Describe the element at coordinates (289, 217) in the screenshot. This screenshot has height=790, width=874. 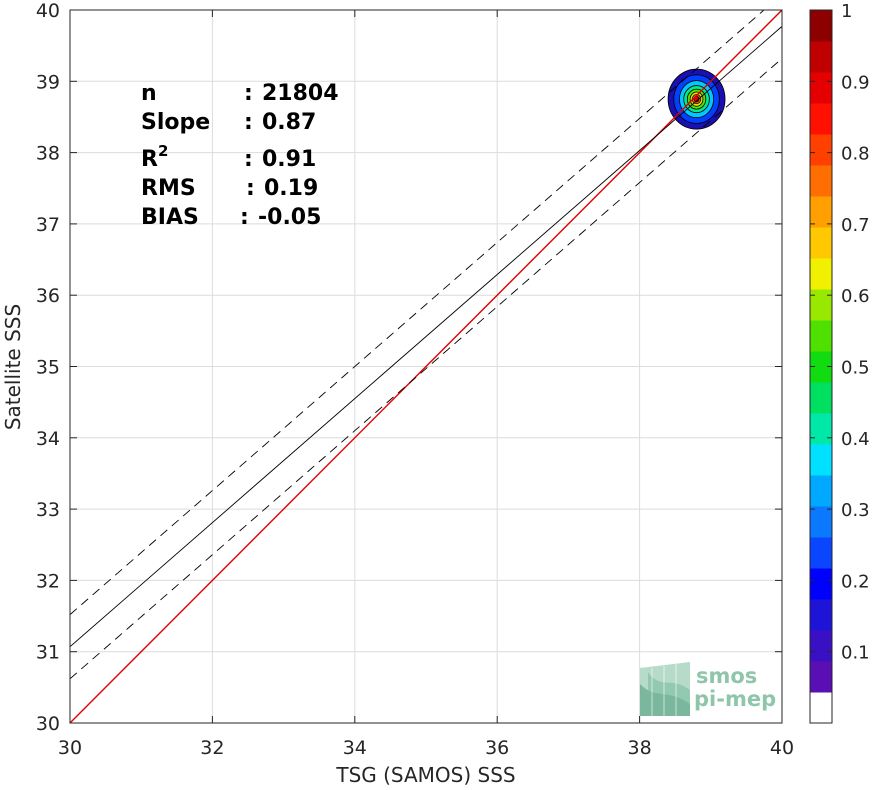
I see `stats-value: -0.05` at that location.